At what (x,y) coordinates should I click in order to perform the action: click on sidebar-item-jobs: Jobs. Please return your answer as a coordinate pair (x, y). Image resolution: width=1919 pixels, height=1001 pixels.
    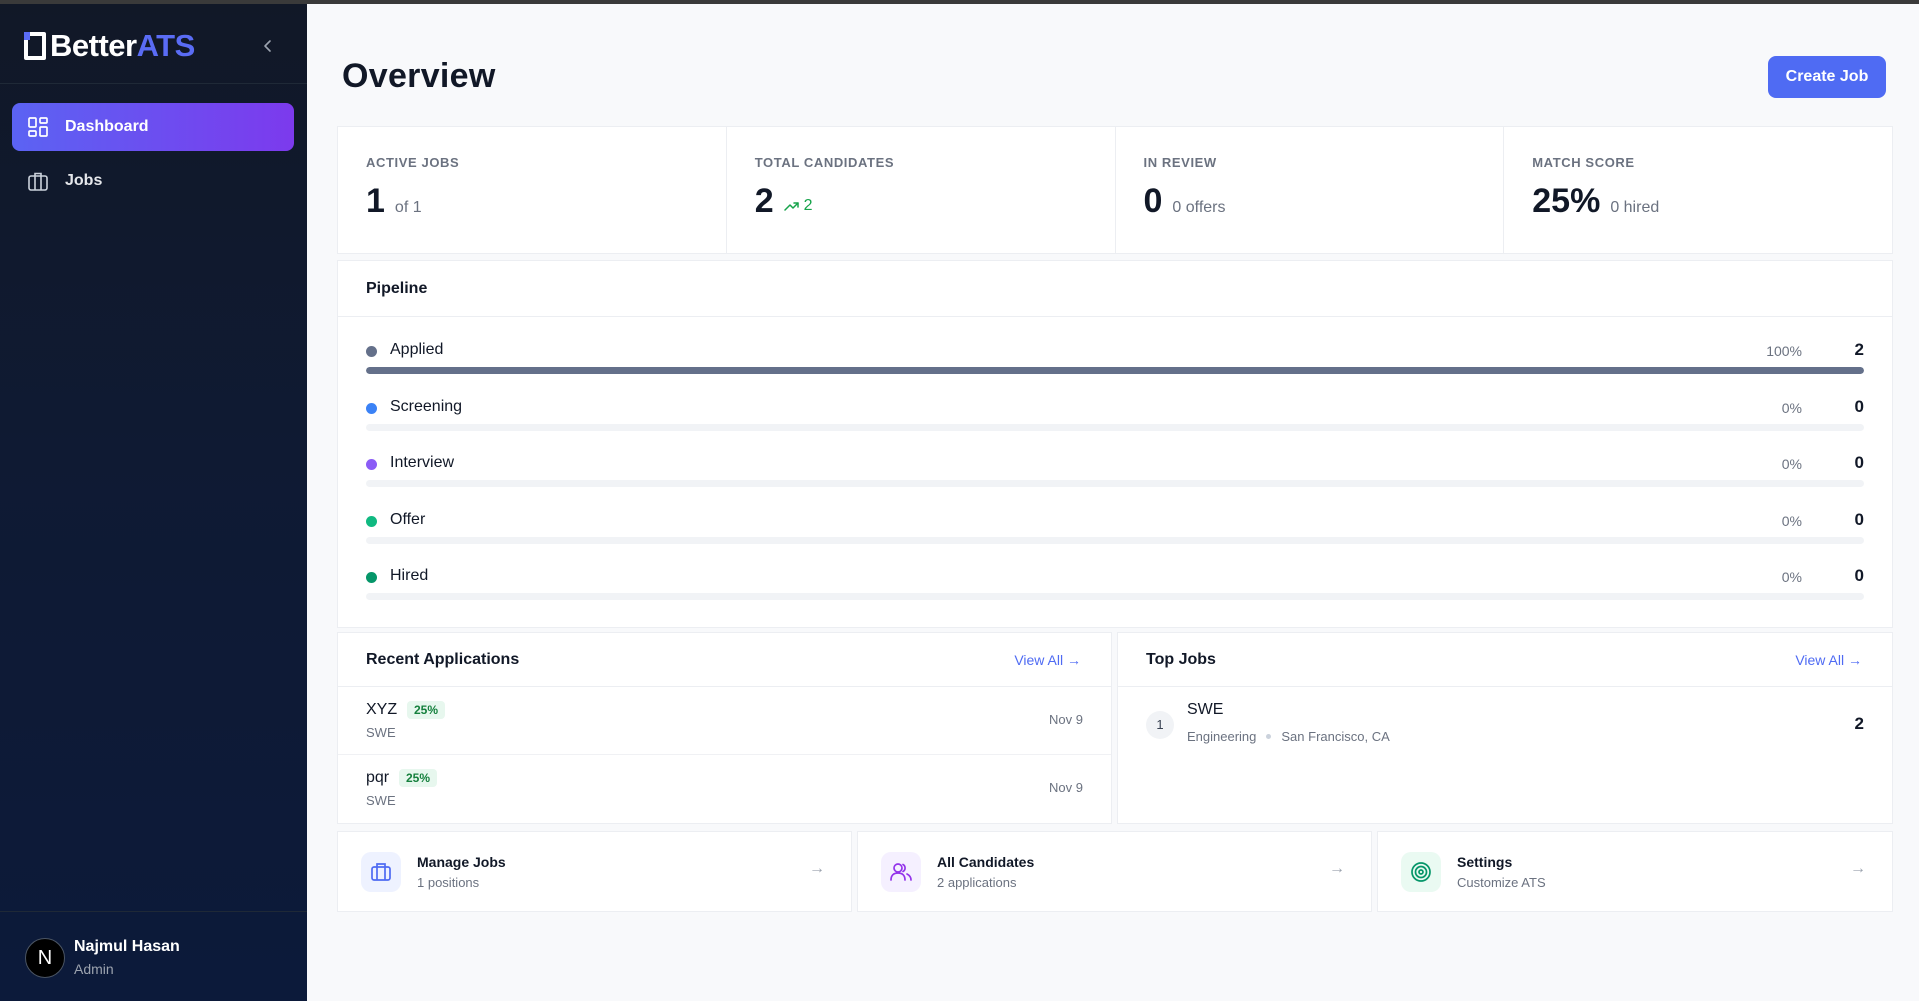
    Looking at the image, I should click on (153, 181).